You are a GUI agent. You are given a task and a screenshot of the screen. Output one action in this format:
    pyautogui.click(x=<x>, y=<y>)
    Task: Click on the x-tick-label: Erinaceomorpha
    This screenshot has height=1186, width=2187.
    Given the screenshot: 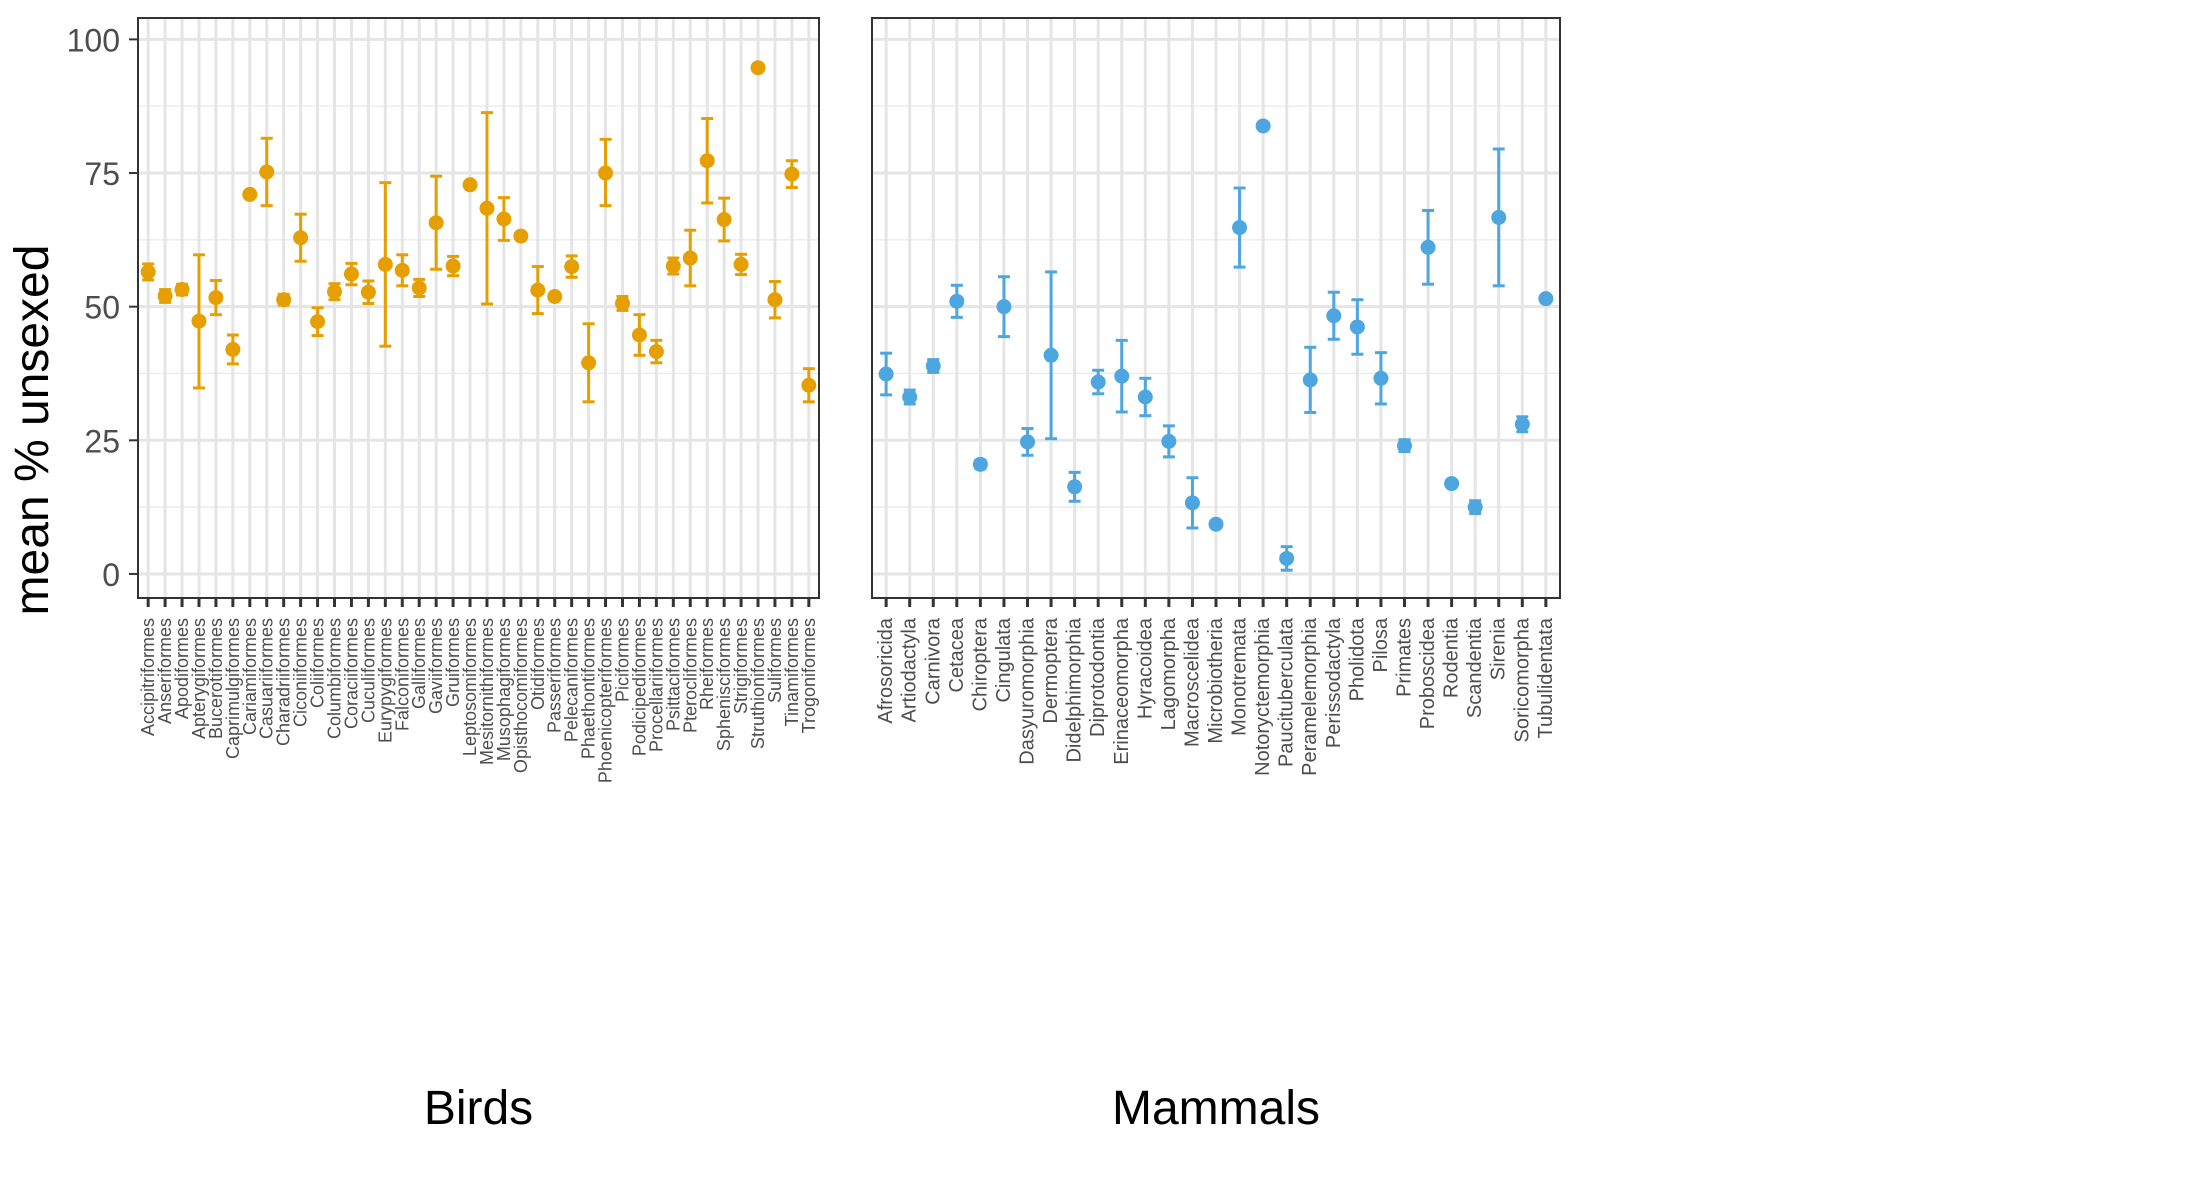 What is the action you would take?
    pyautogui.click(x=1122, y=691)
    